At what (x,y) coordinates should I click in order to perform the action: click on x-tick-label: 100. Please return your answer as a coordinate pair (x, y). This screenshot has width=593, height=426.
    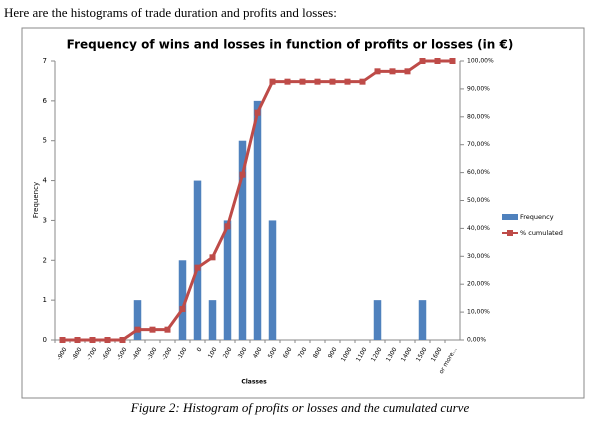
    Looking at the image, I should click on (213, 353).